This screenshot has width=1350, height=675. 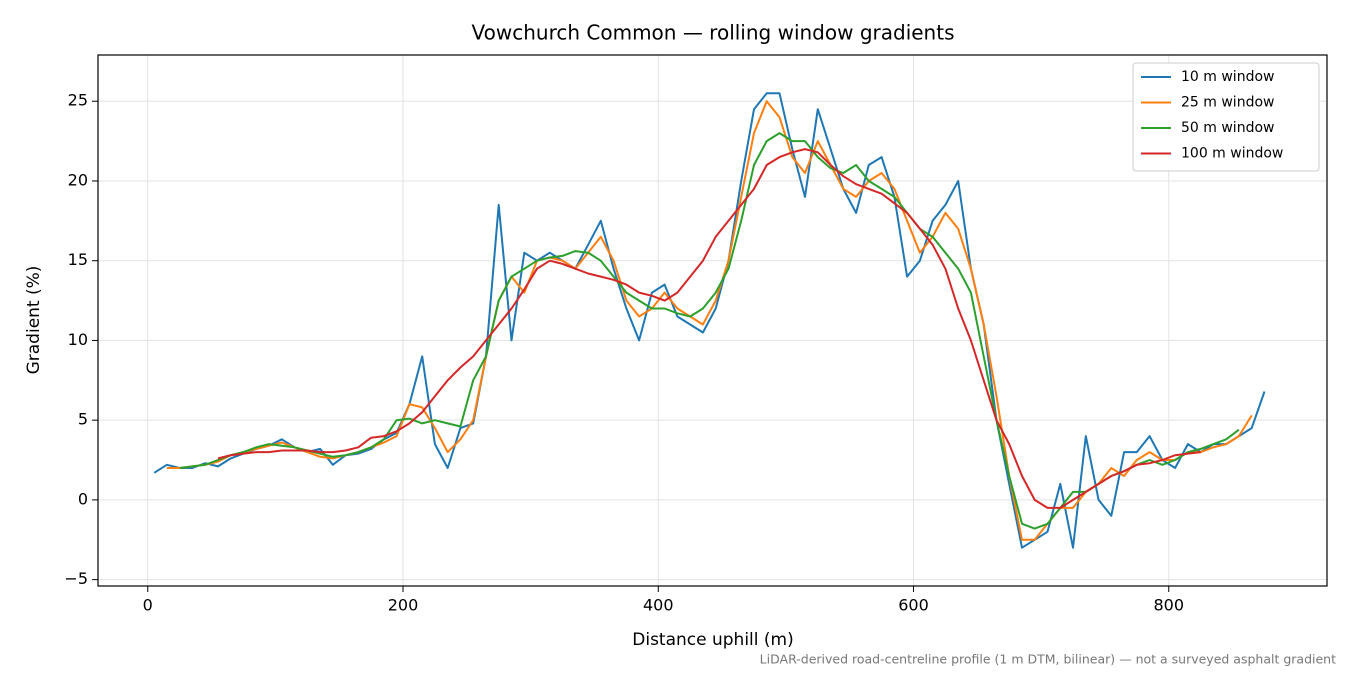 What do you see at coordinates (1227, 77) in the screenshot?
I see `legend-label: 10 m window` at bounding box center [1227, 77].